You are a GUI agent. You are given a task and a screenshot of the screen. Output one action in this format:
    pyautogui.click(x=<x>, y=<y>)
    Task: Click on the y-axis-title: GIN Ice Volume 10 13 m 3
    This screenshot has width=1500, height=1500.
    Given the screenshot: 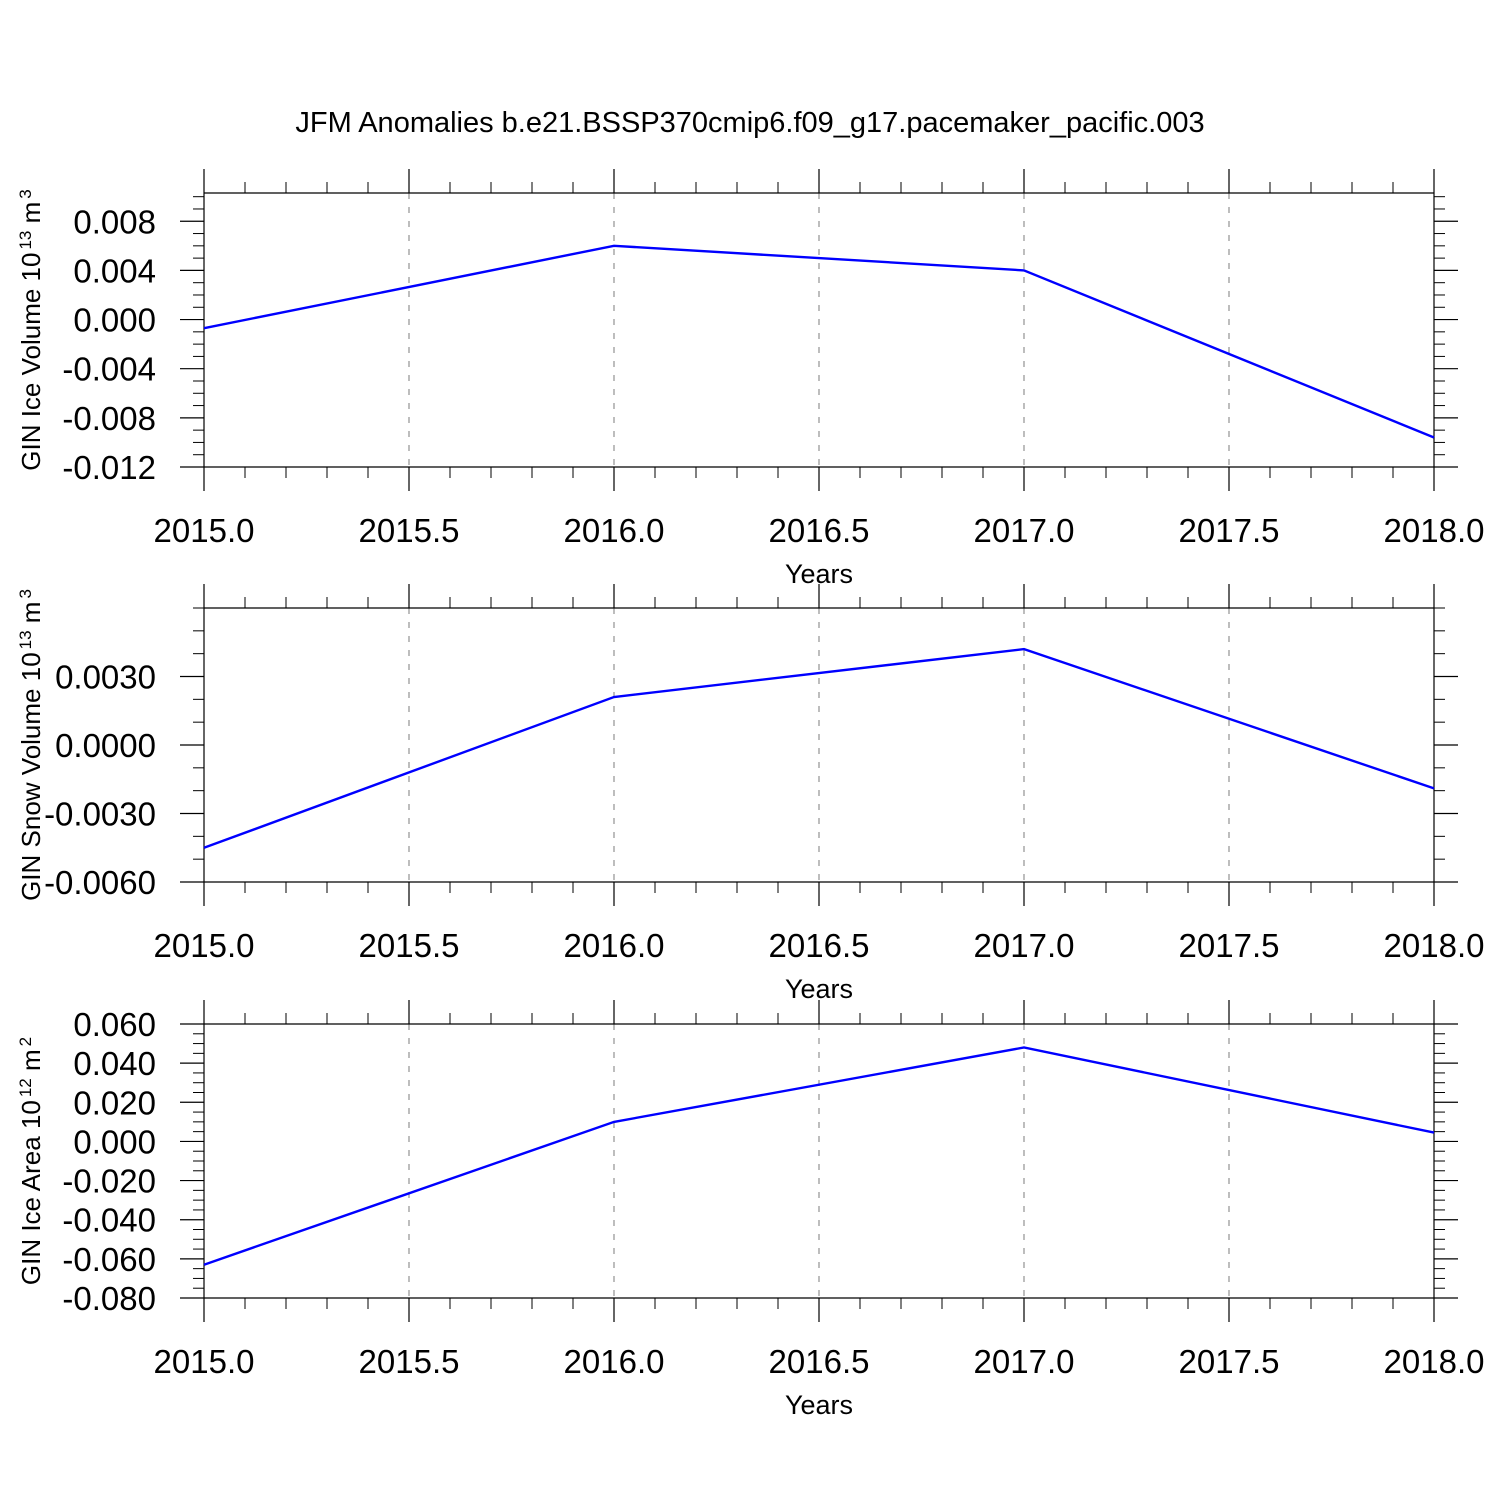 What is the action you would take?
    pyautogui.click(x=31, y=330)
    